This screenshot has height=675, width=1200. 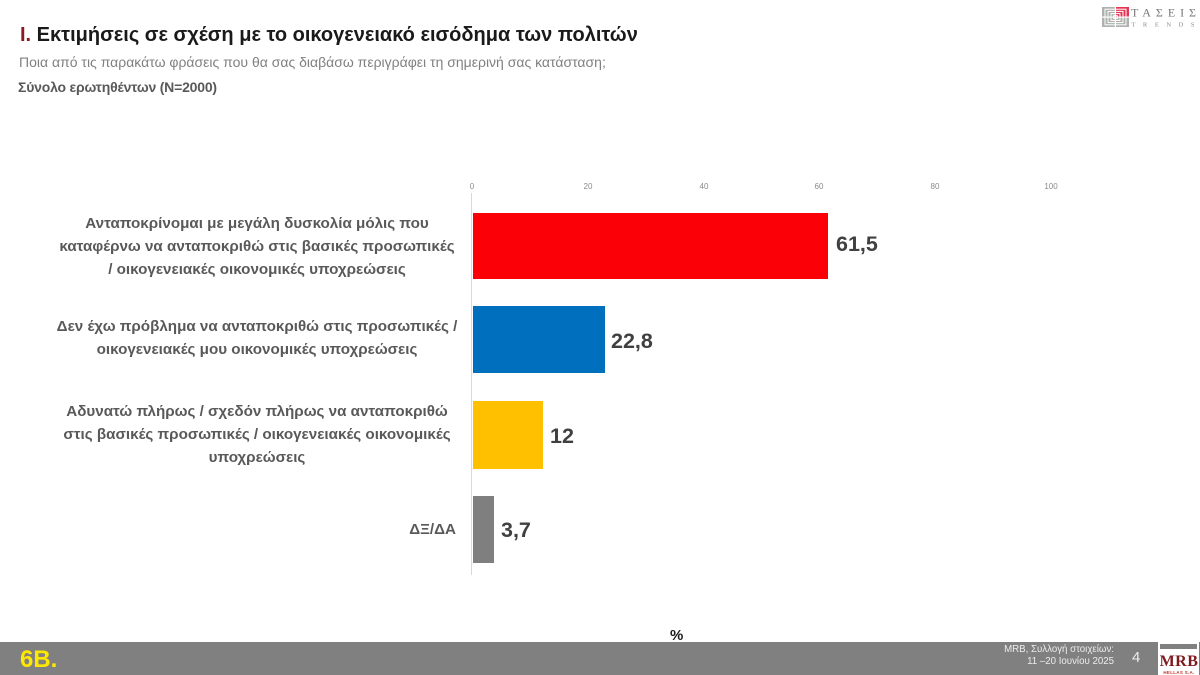 I want to click on svg-text: ΤΑΣΕΙΣ, so click(x=1163, y=13).